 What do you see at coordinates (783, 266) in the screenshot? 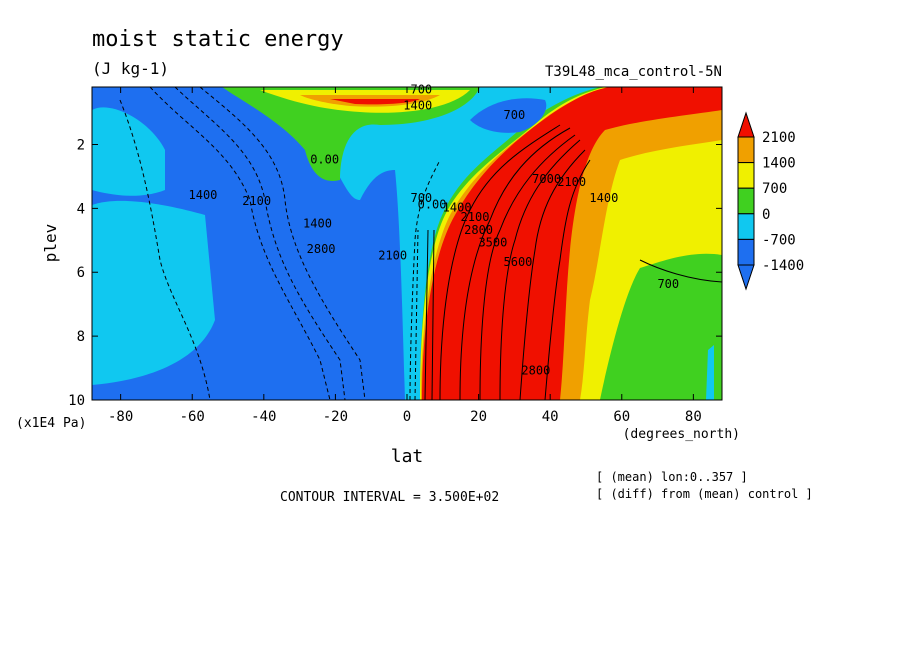
I see `colorbar-label: -1400` at bounding box center [783, 266].